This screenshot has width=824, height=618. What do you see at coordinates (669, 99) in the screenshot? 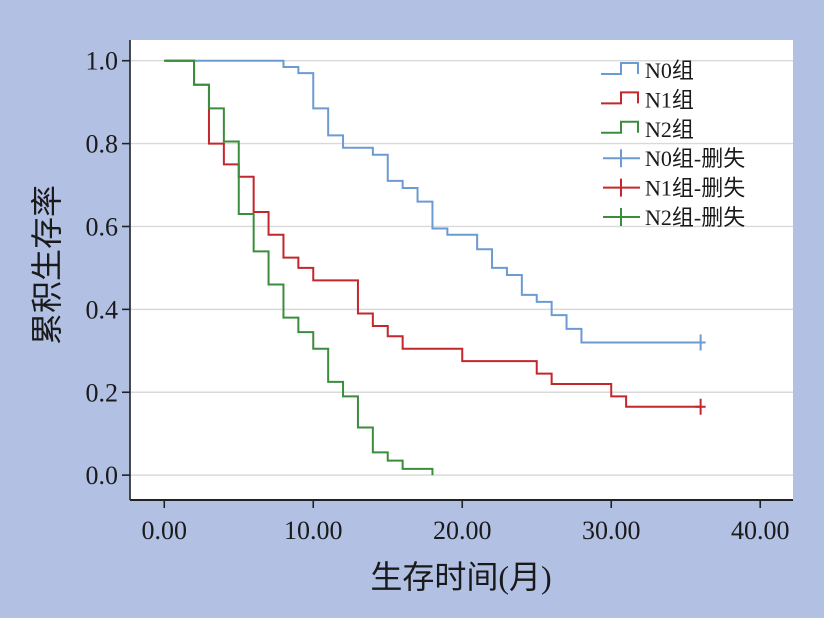
I see `legend-label-1: N1组` at bounding box center [669, 99].